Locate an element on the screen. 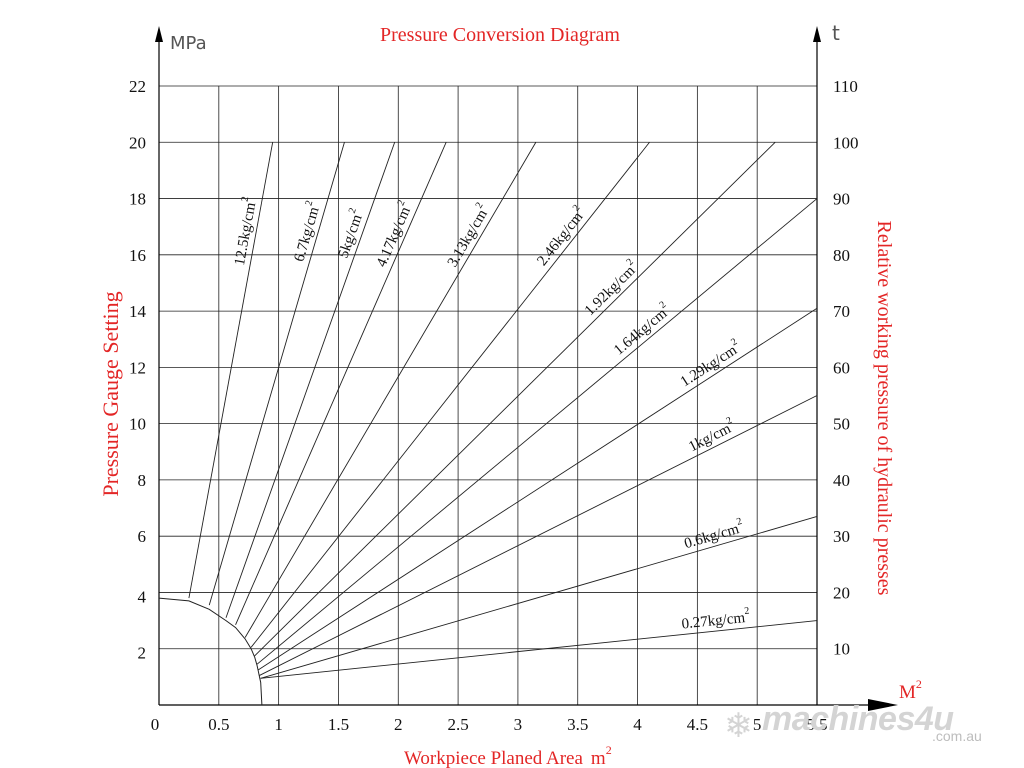  x-axis-label: Workpiece Planed Area m2 is located at coordinates (508, 755).